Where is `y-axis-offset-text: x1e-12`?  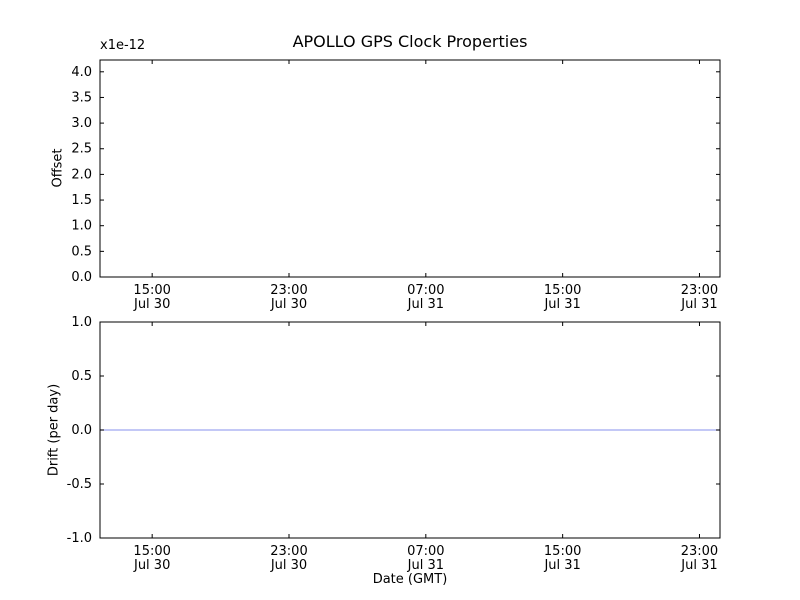 y-axis-offset-text: x1e-12 is located at coordinates (123, 45).